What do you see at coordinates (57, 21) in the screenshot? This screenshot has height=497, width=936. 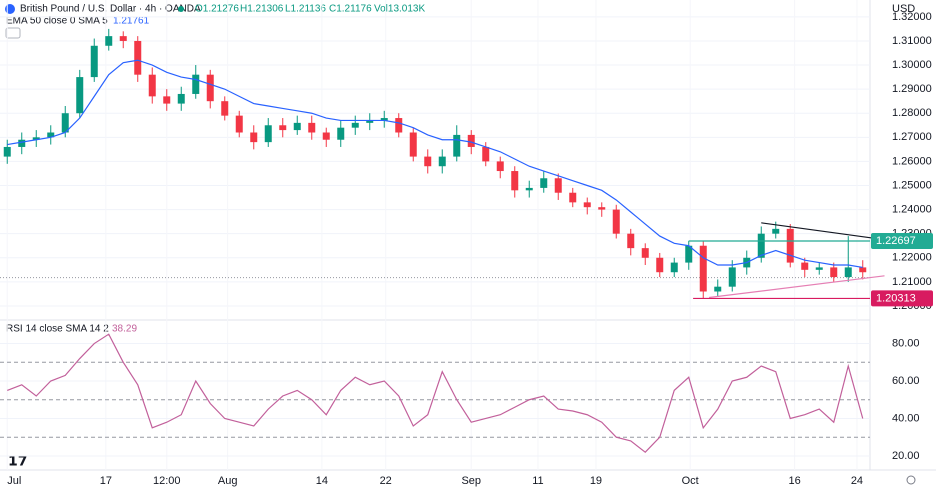 I see `ema-legend: EMA 50 close 0 SMA 5` at bounding box center [57, 21].